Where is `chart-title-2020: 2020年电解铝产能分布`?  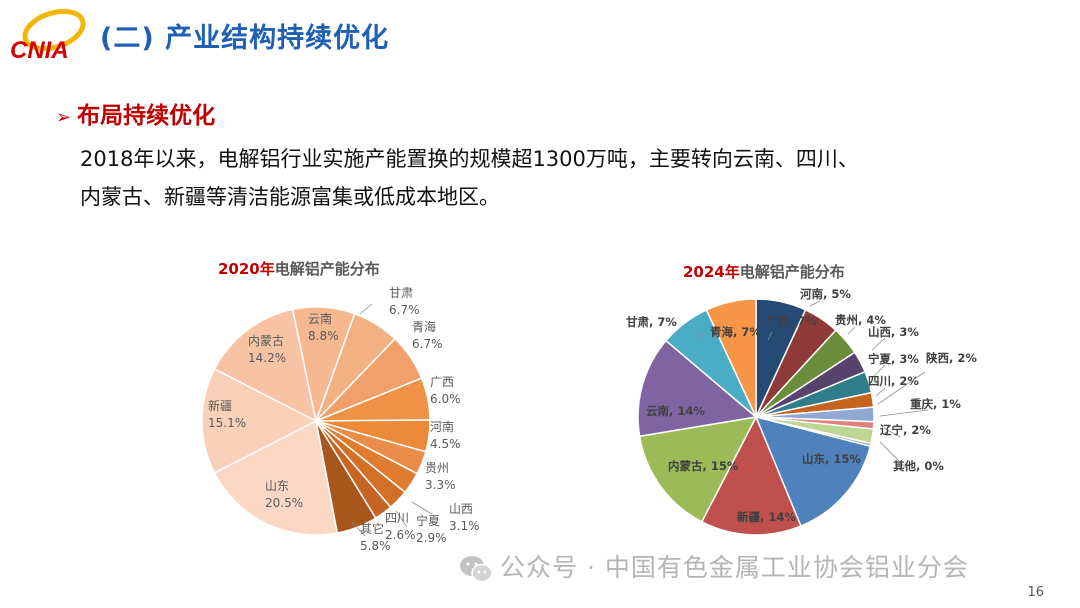
chart-title-2020: 2020年电解铝产能分布 is located at coordinates (299, 268).